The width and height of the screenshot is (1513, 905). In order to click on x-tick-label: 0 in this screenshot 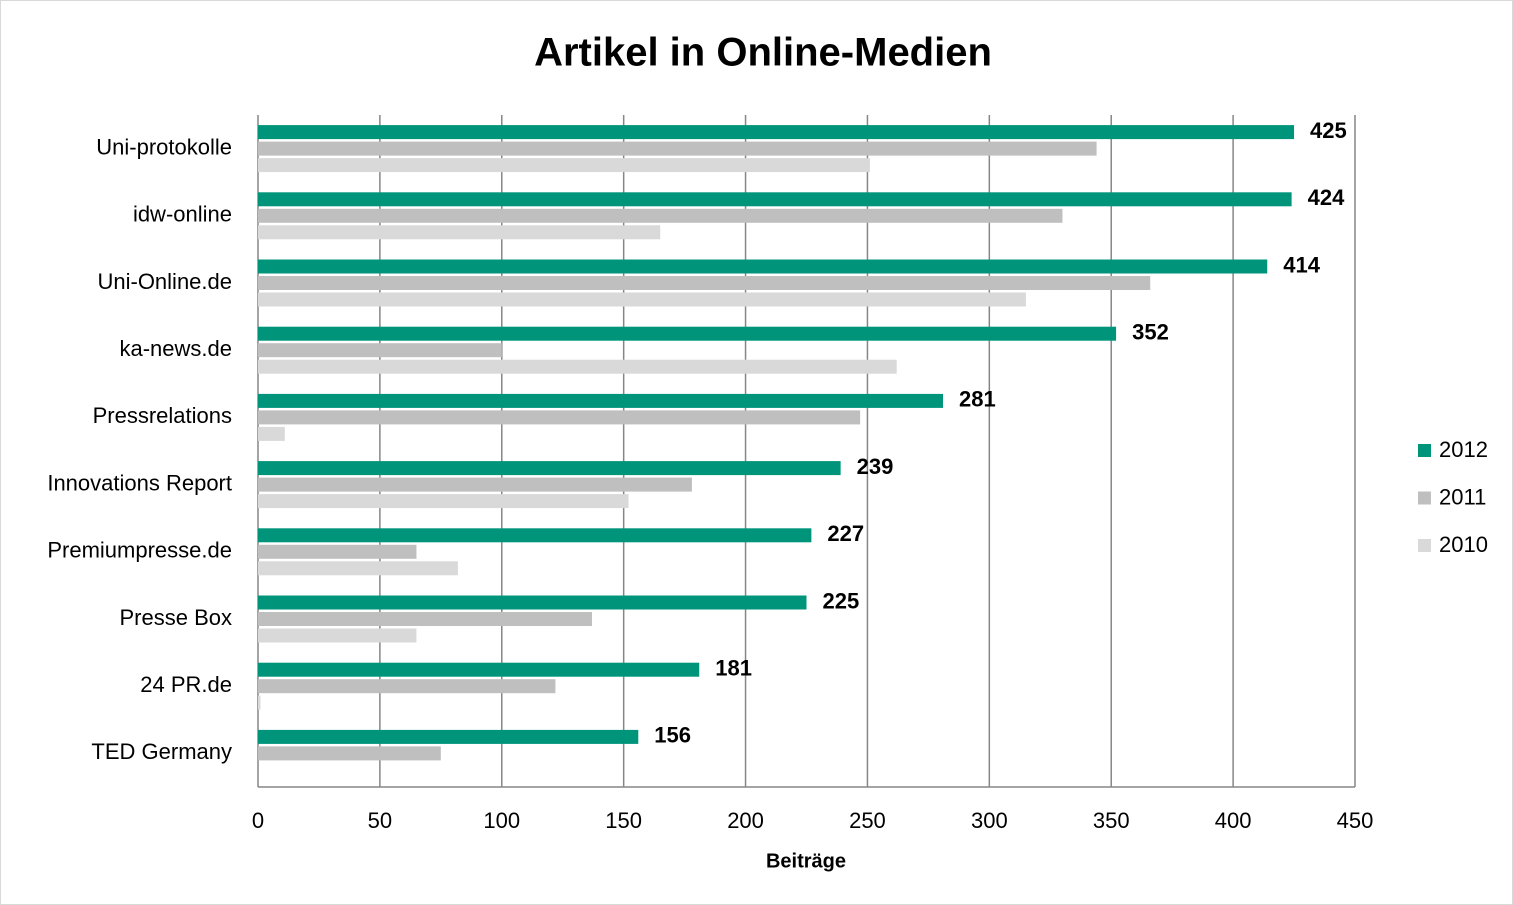, I will do `click(258, 820)`.